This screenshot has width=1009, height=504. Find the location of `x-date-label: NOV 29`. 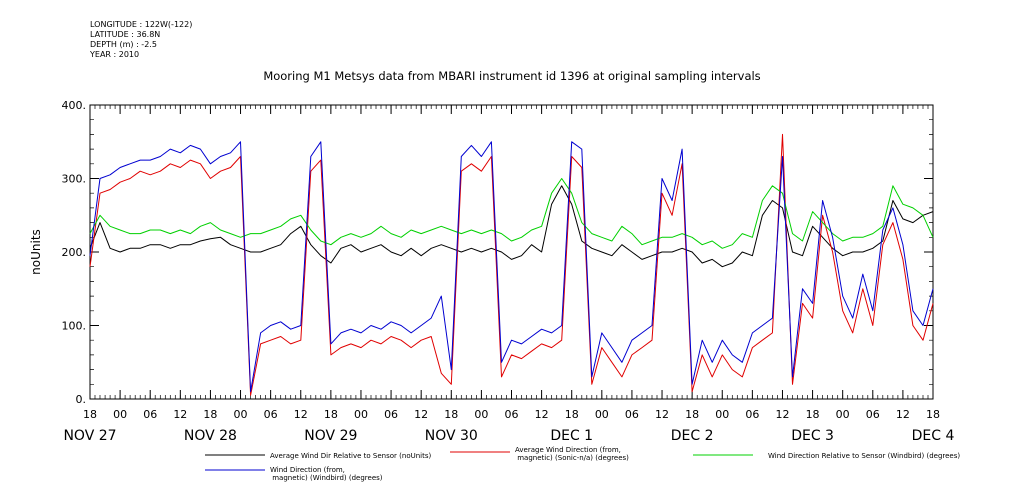

x-date-label: NOV 29 is located at coordinates (330, 436).